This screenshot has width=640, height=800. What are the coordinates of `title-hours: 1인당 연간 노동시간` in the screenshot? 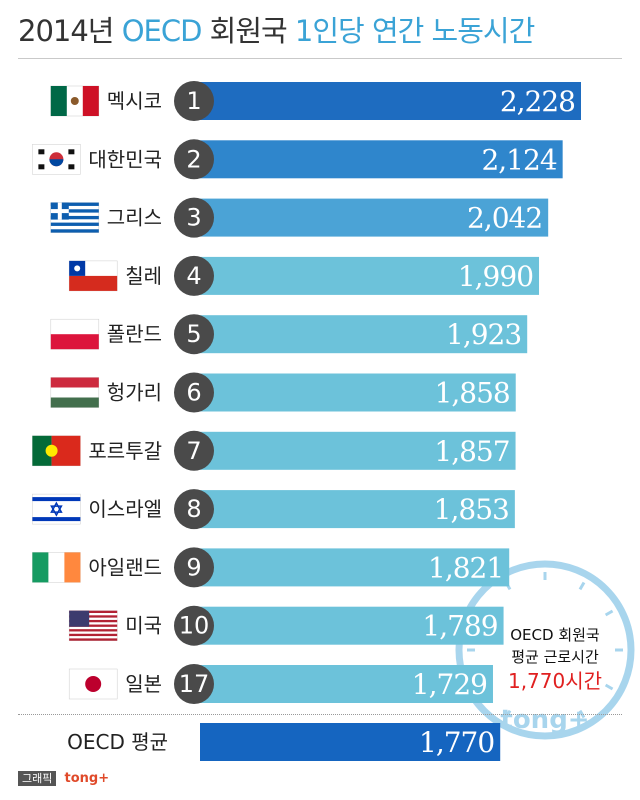 It's located at (414, 31).